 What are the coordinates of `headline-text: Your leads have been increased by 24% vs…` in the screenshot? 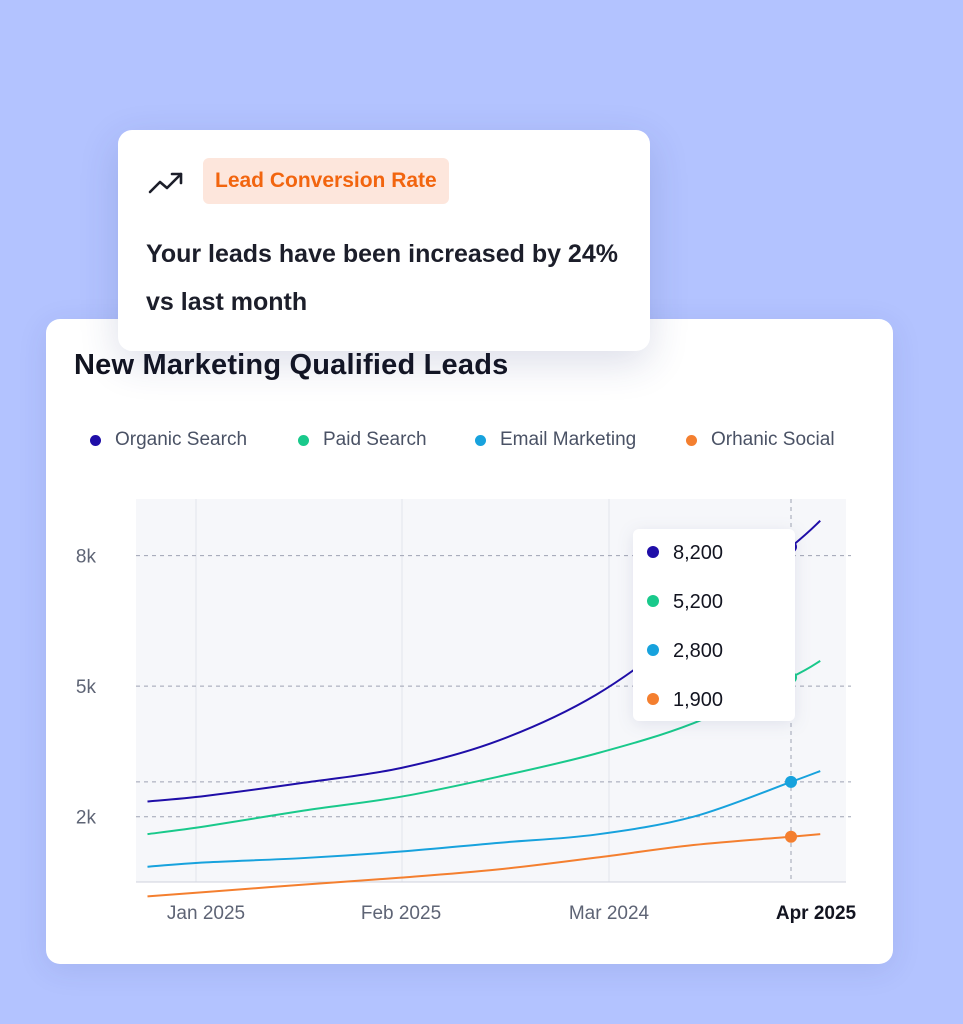 It's located at (382, 278).